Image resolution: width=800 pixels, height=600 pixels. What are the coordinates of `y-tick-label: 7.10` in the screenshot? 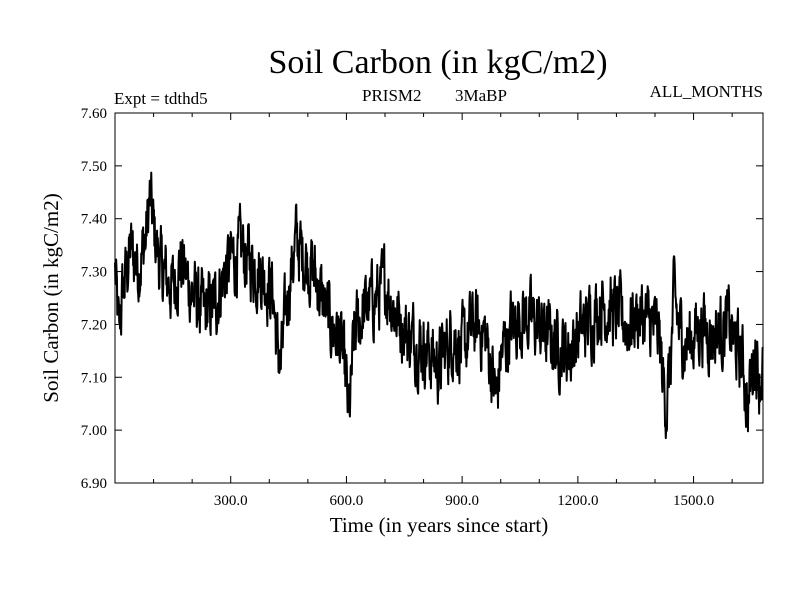 It's located at (94, 378).